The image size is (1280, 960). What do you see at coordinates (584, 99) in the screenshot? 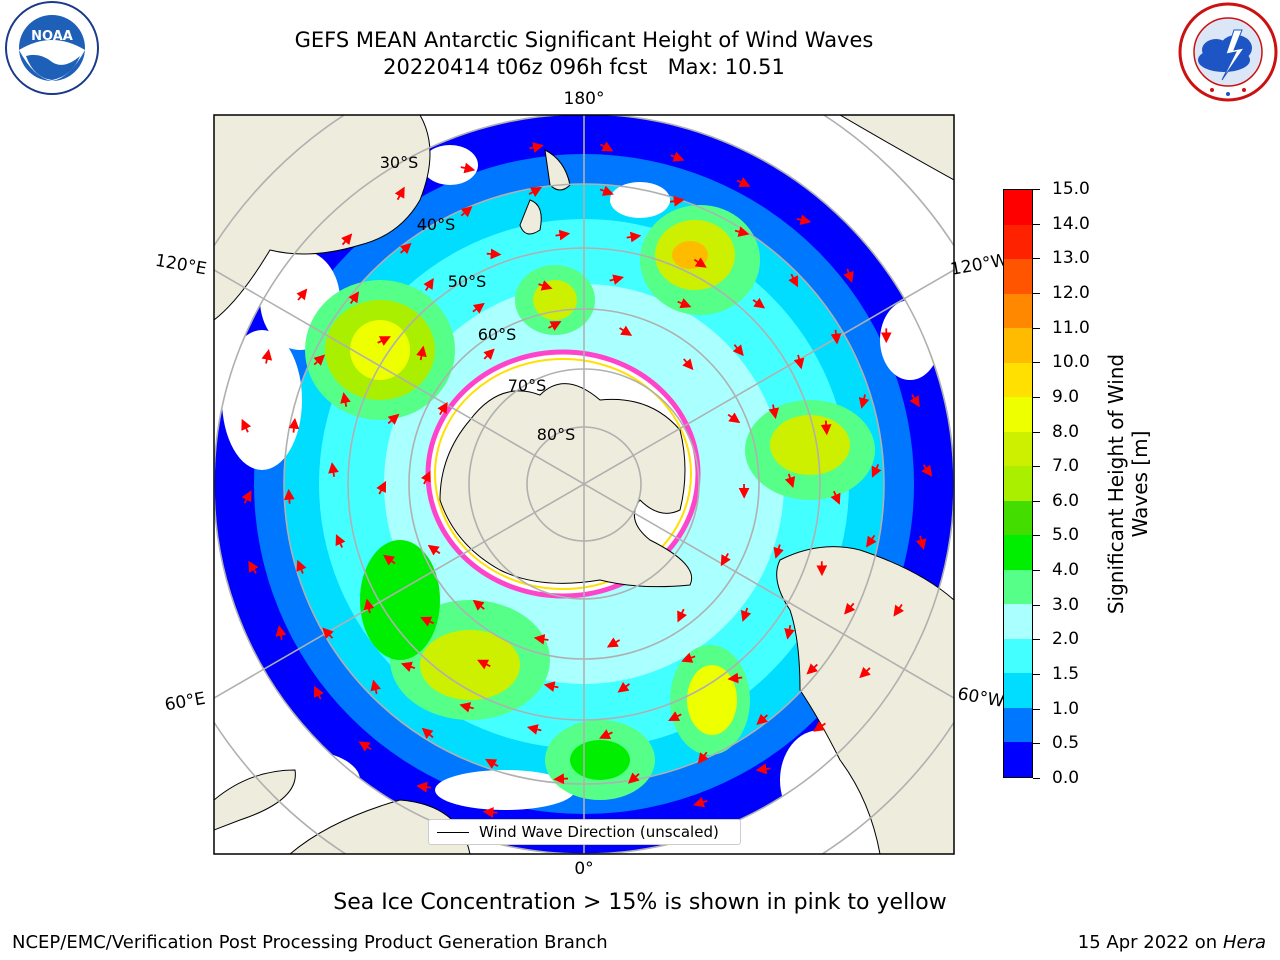
I see `lon-label-180: 180°` at bounding box center [584, 99].